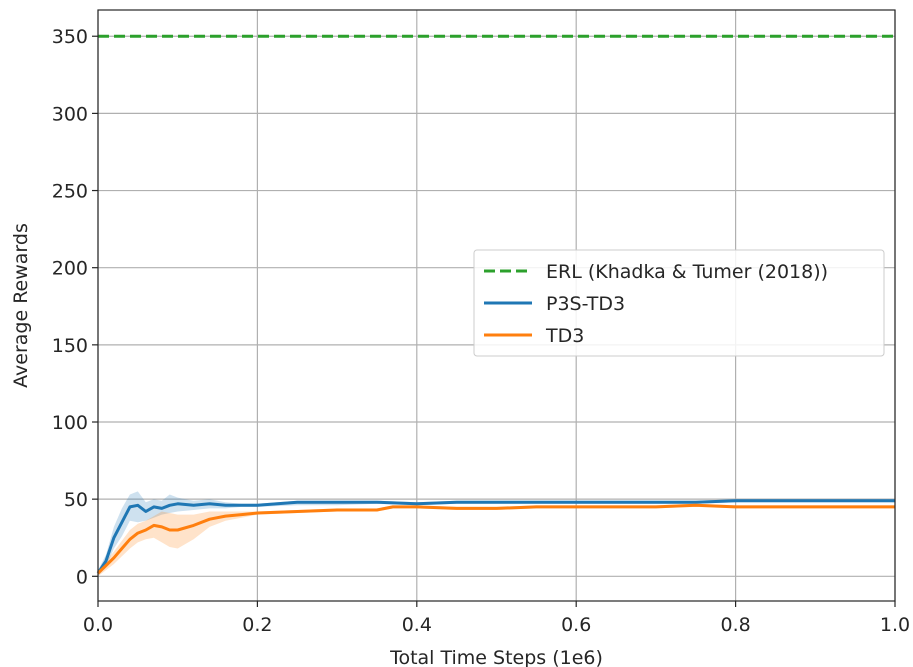  What do you see at coordinates (417, 625) in the screenshot?
I see `x-tick-label: 0.4` at bounding box center [417, 625].